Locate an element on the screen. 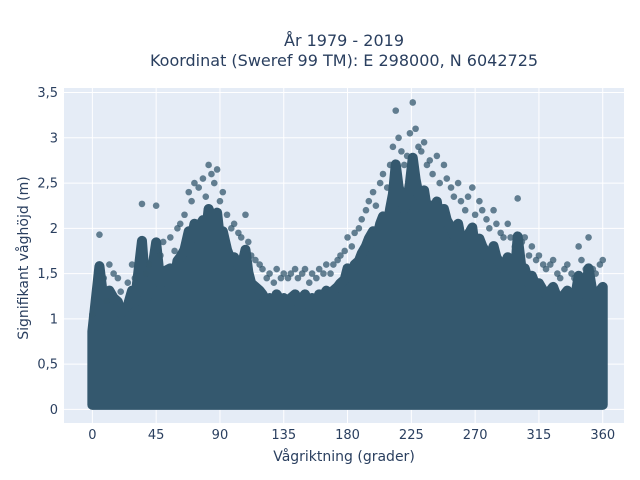  y-tick-label: 2,5 is located at coordinates (47, 184).